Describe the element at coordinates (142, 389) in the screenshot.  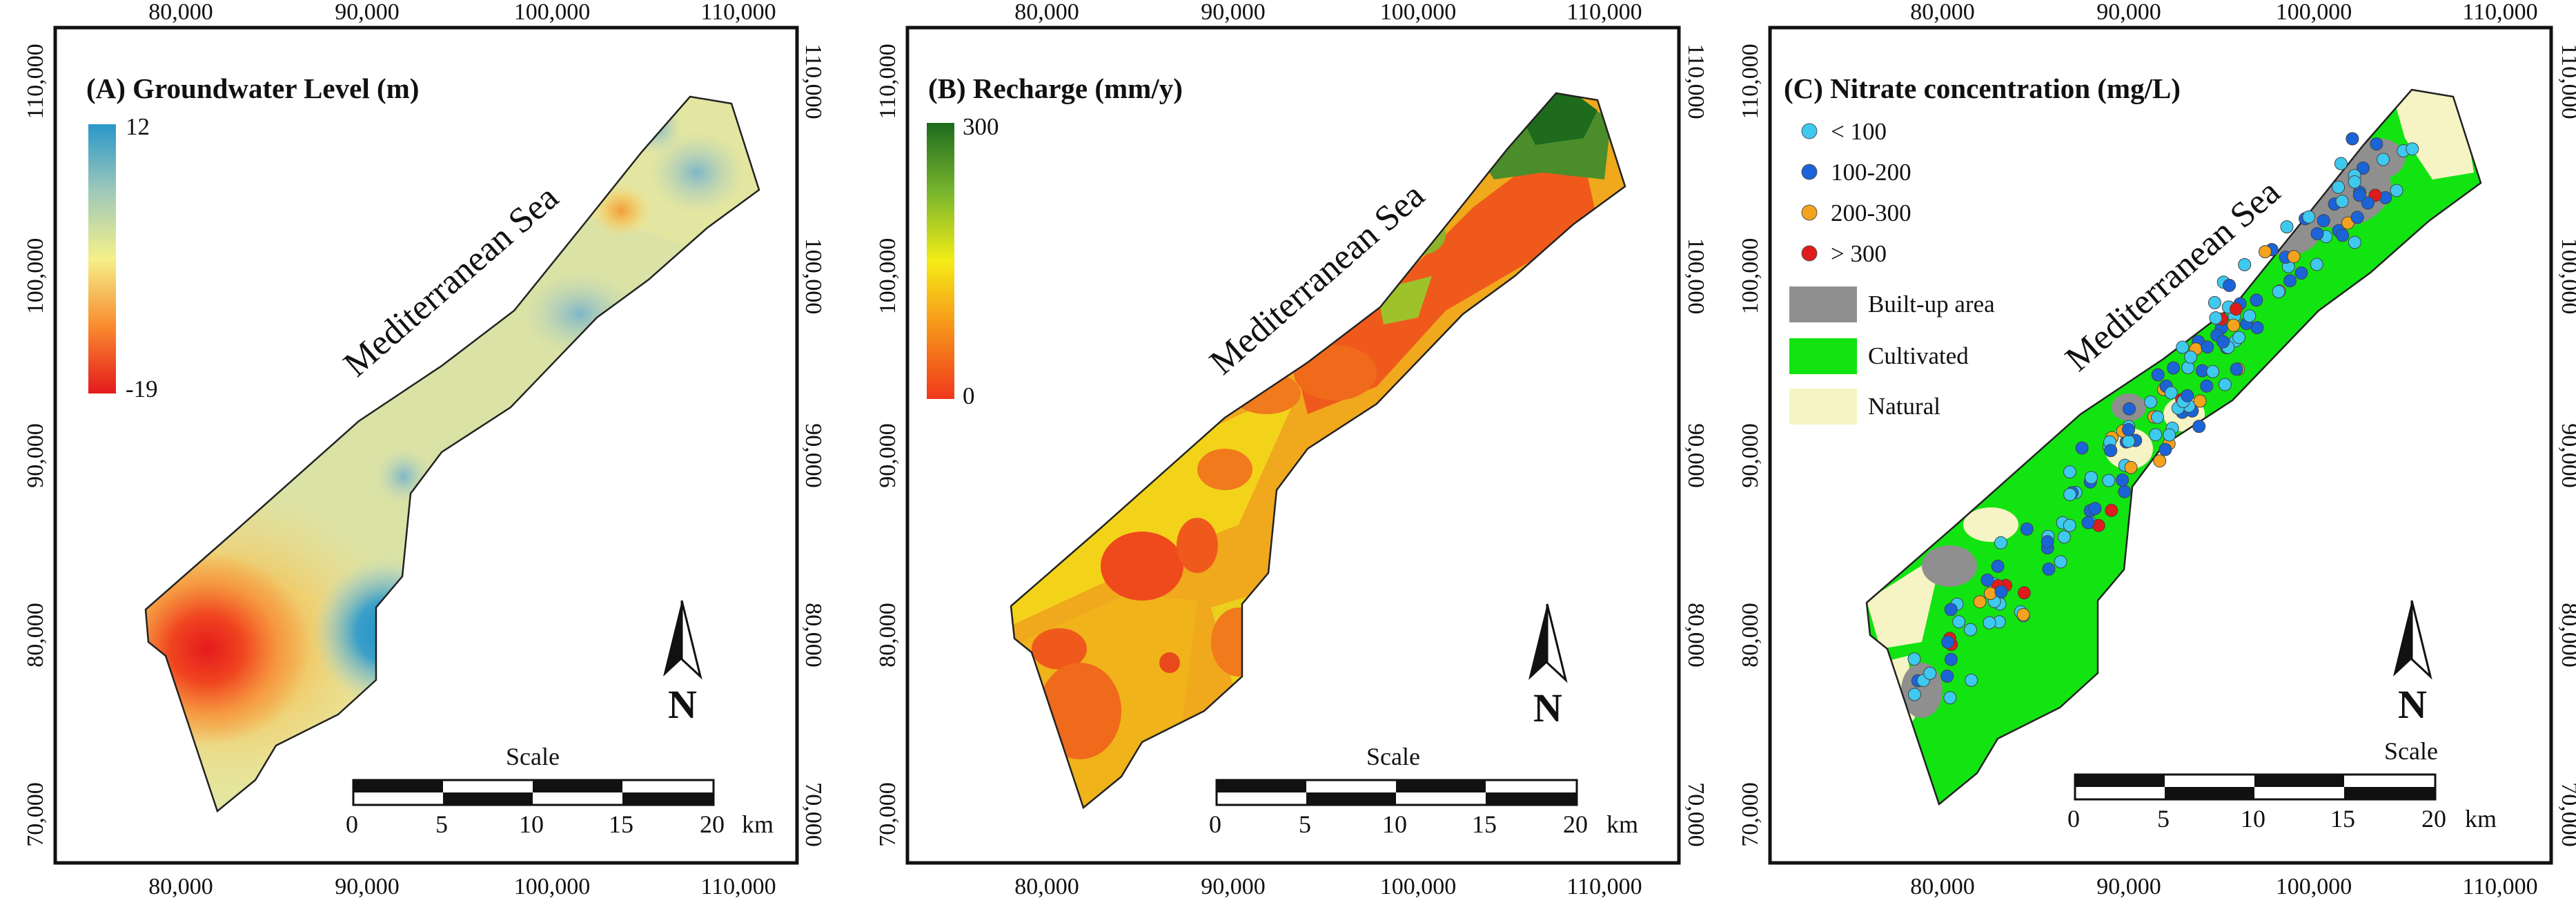
I see `legend-min-label: -19` at that location.